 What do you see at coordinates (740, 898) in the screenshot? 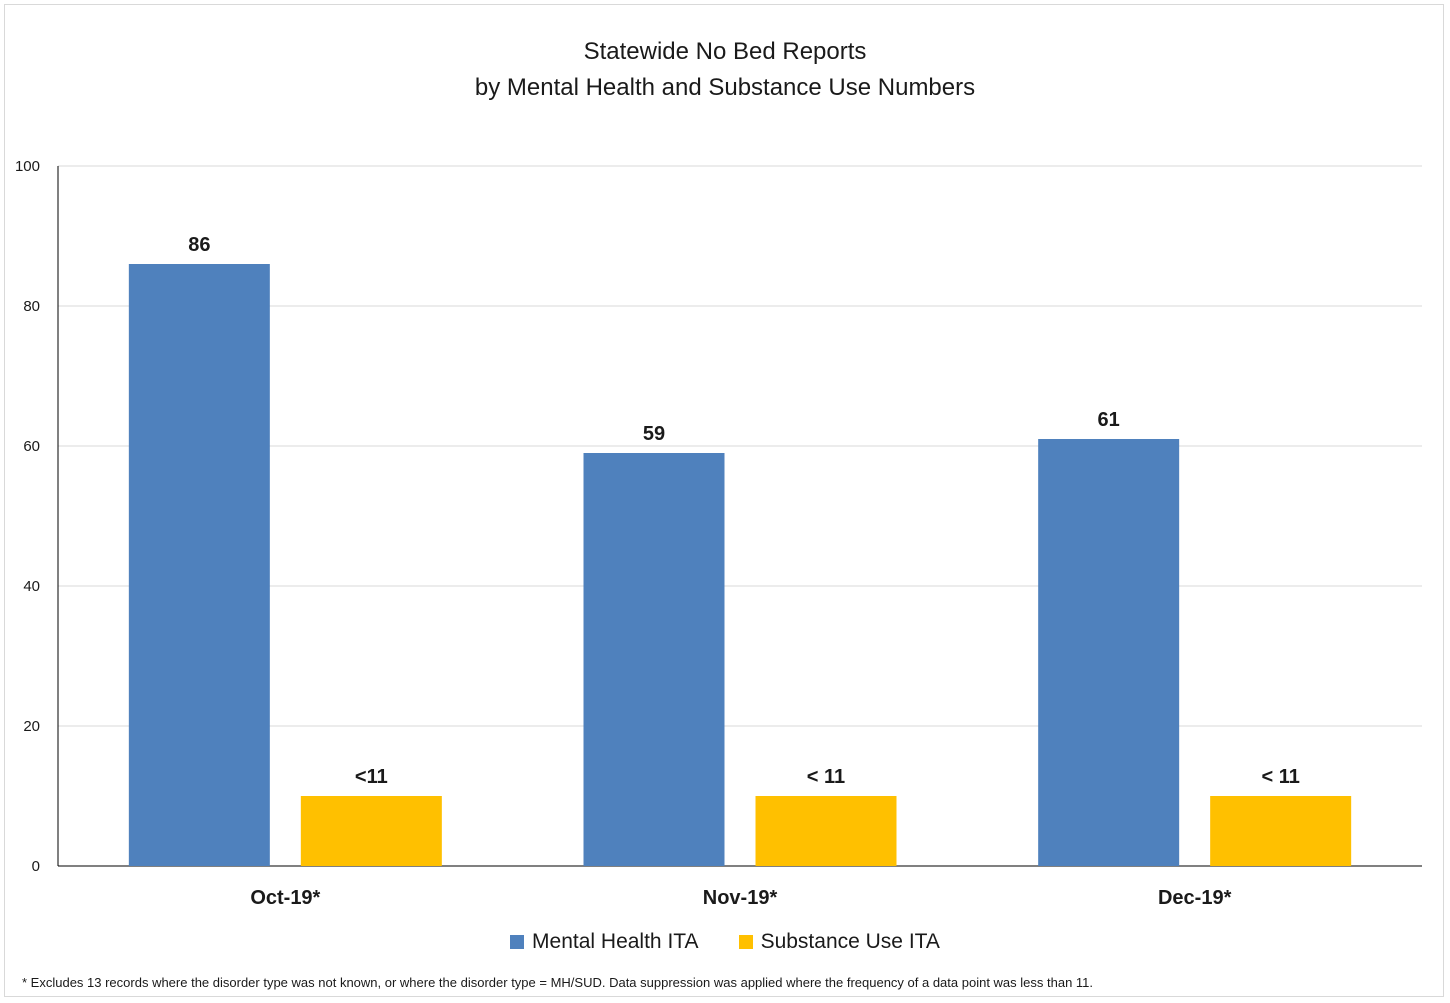
I see `x-tick-label-1: Nov-19*` at bounding box center [740, 898].